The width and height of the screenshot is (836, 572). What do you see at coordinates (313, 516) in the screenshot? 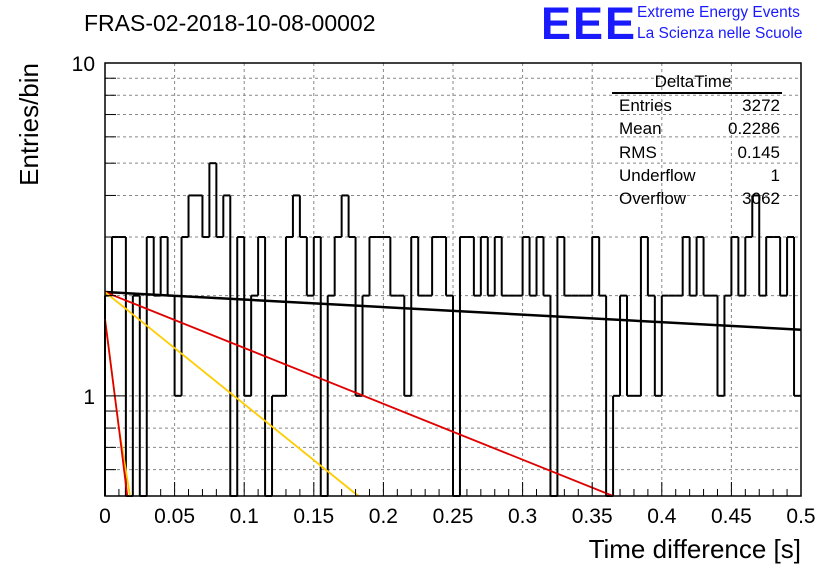
I see `x-tick-label: 0.15` at bounding box center [313, 516].